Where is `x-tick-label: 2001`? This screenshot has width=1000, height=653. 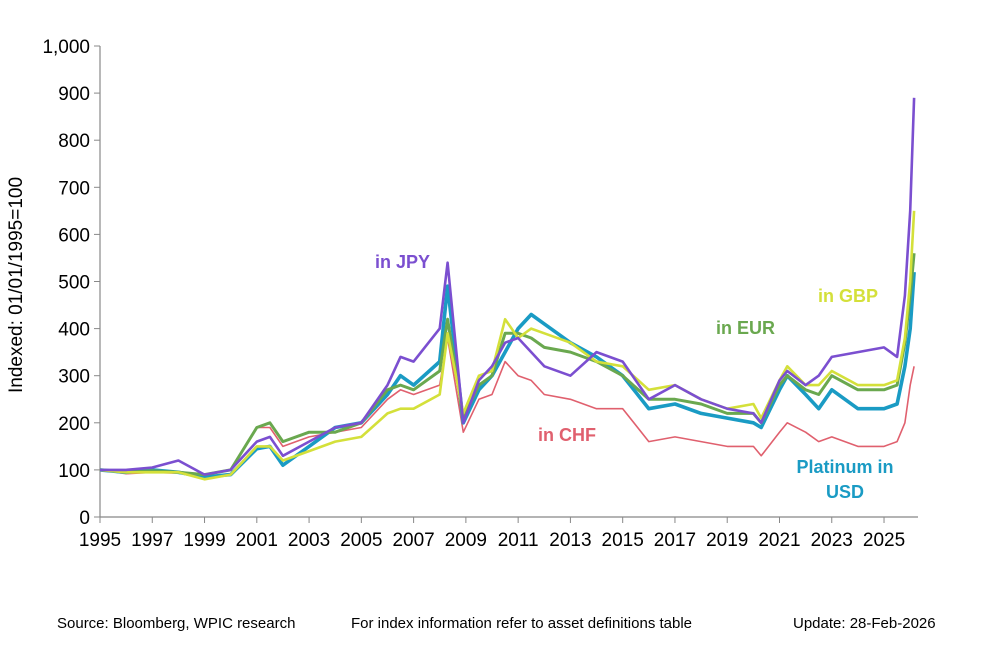
x-tick-label: 2001 is located at coordinates (257, 540).